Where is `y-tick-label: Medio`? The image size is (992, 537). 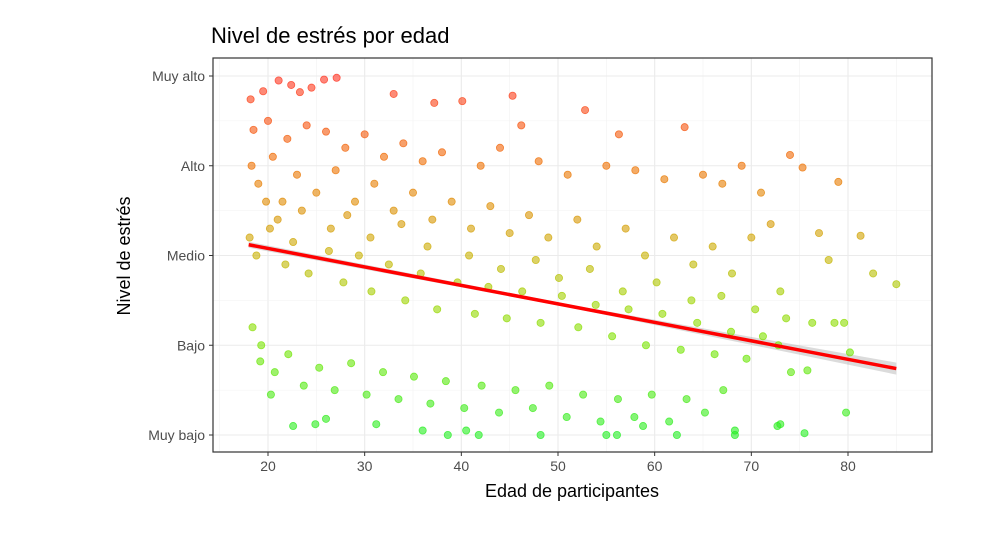
y-tick-label: Medio is located at coordinates (186, 256).